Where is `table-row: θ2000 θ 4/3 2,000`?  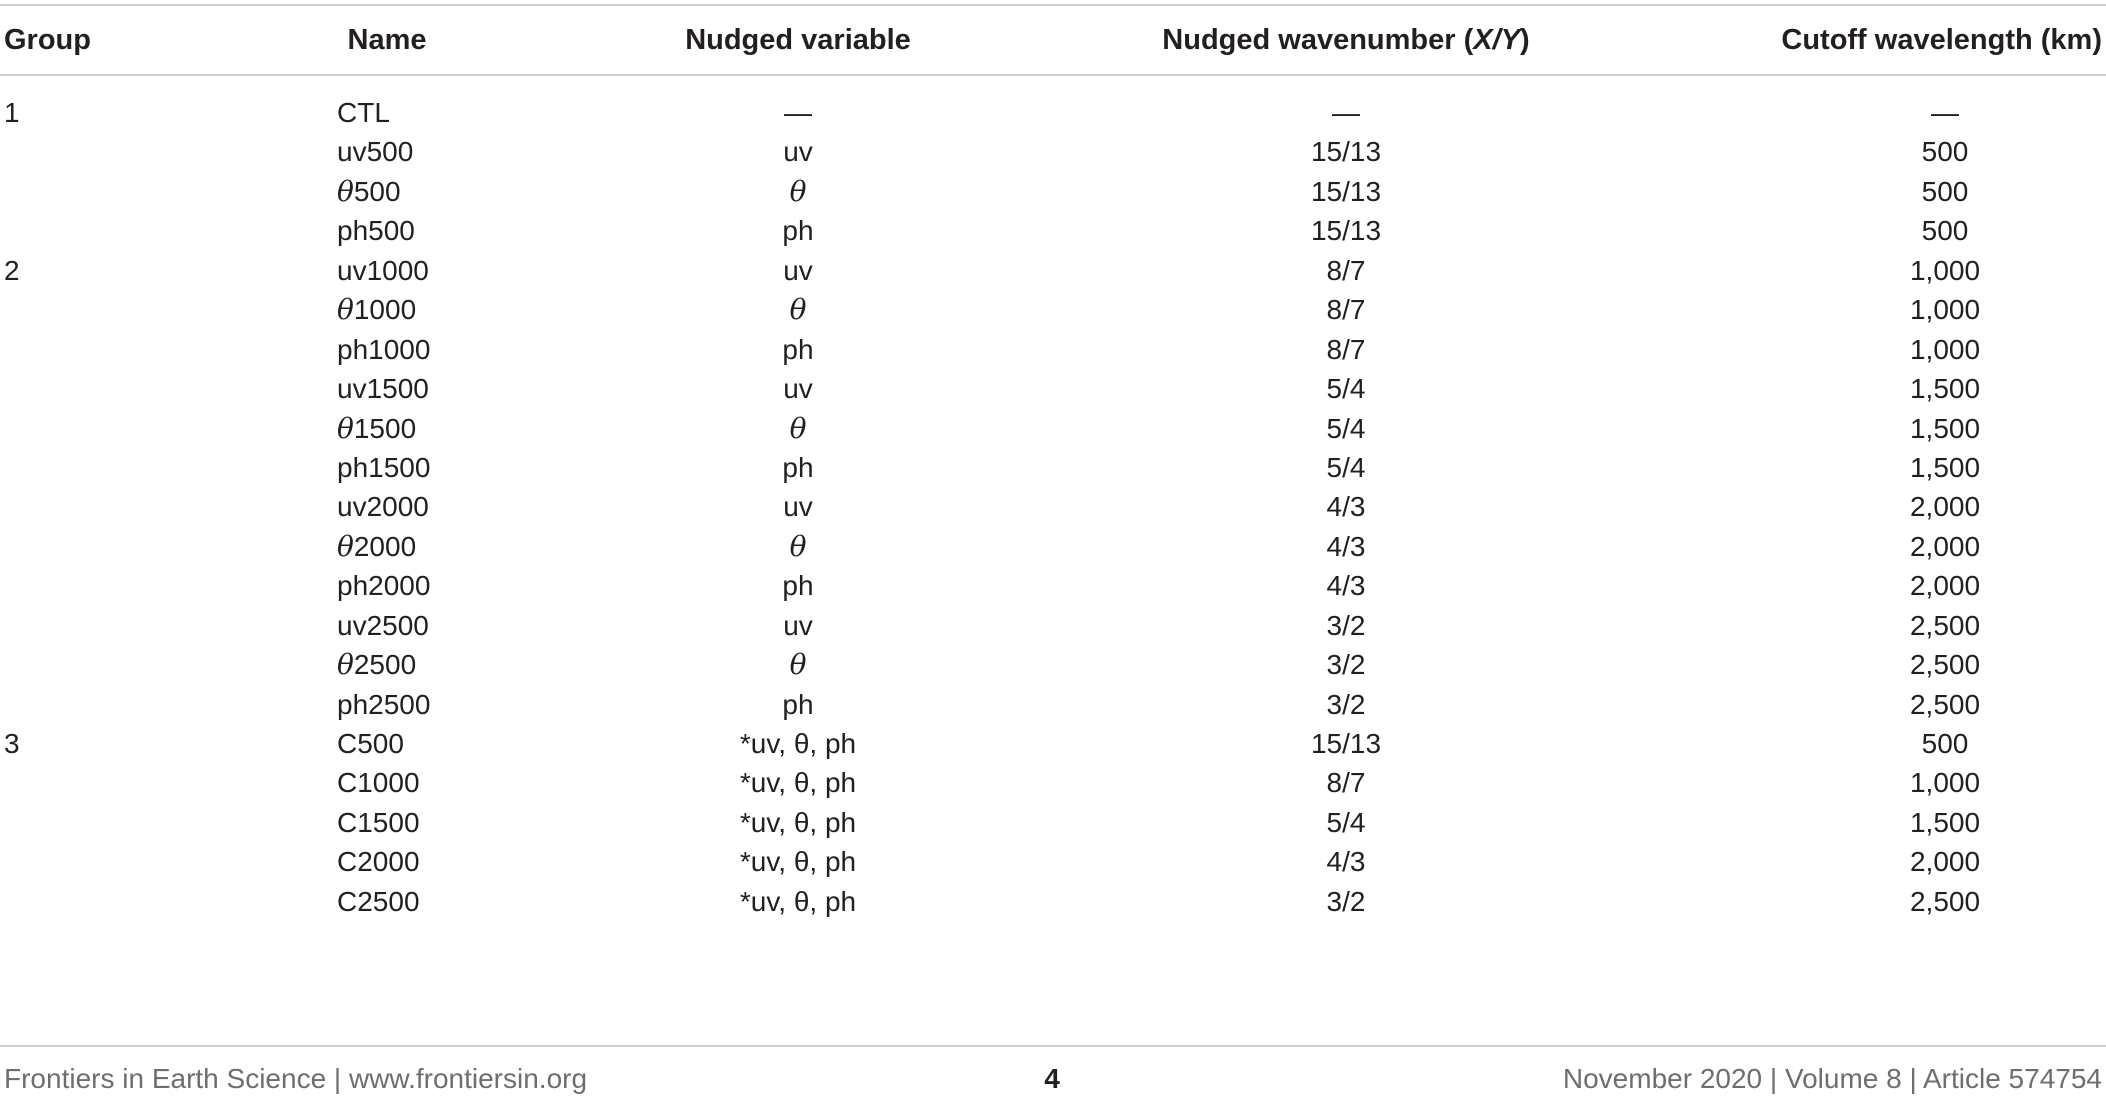
table-row: θ2000 θ 4/3 2,000 is located at coordinates (1053, 548).